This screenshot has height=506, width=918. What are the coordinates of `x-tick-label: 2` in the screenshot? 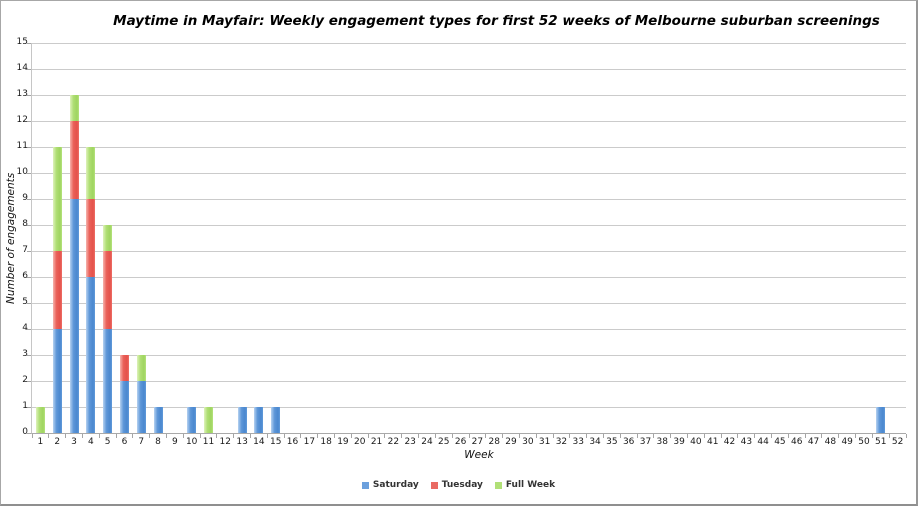 It's located at (57, 442).